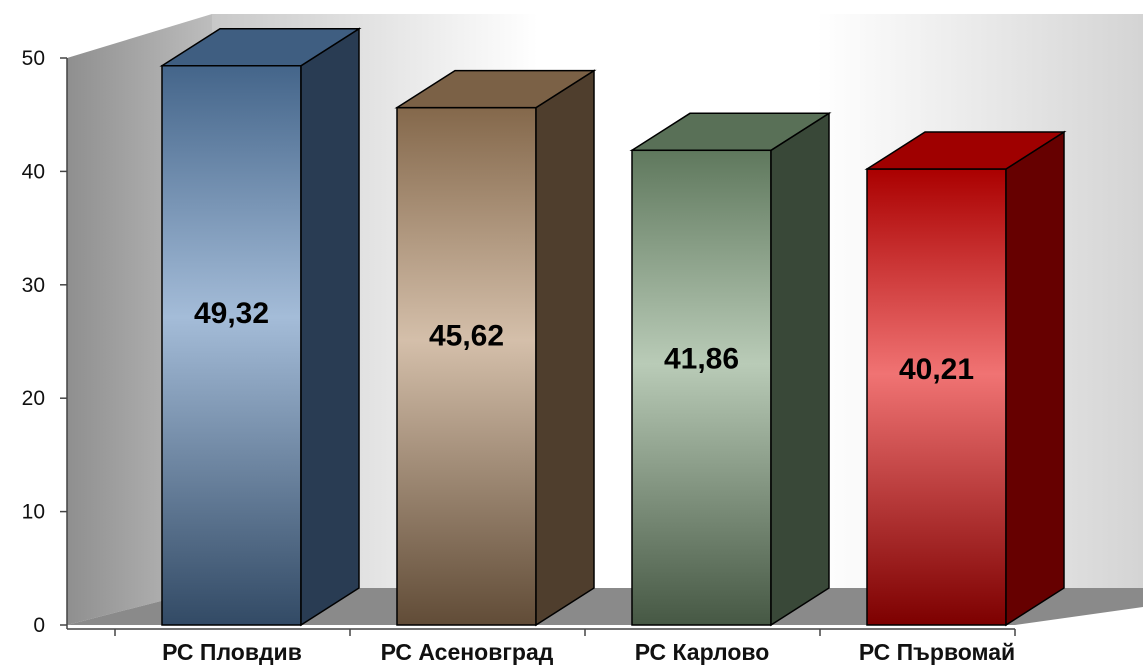  I want to click on data-label: 45,62, so click(466, 336).